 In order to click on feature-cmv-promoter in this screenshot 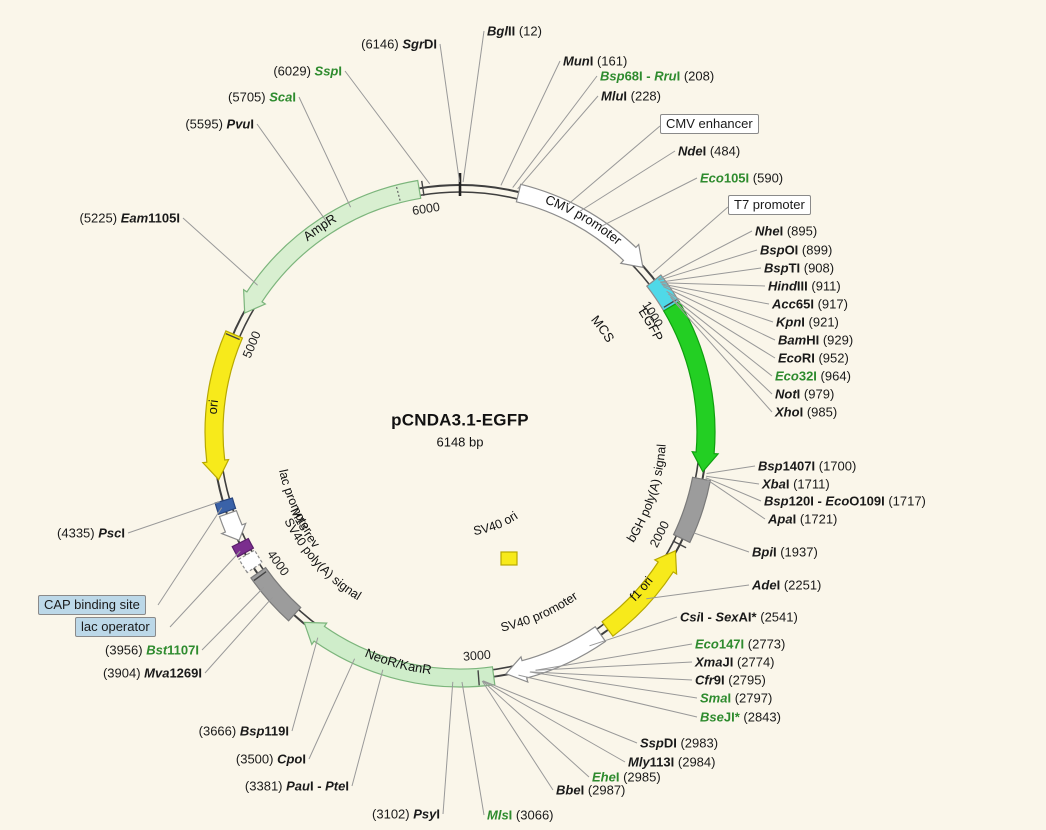, I will do `click(579, 226)`.